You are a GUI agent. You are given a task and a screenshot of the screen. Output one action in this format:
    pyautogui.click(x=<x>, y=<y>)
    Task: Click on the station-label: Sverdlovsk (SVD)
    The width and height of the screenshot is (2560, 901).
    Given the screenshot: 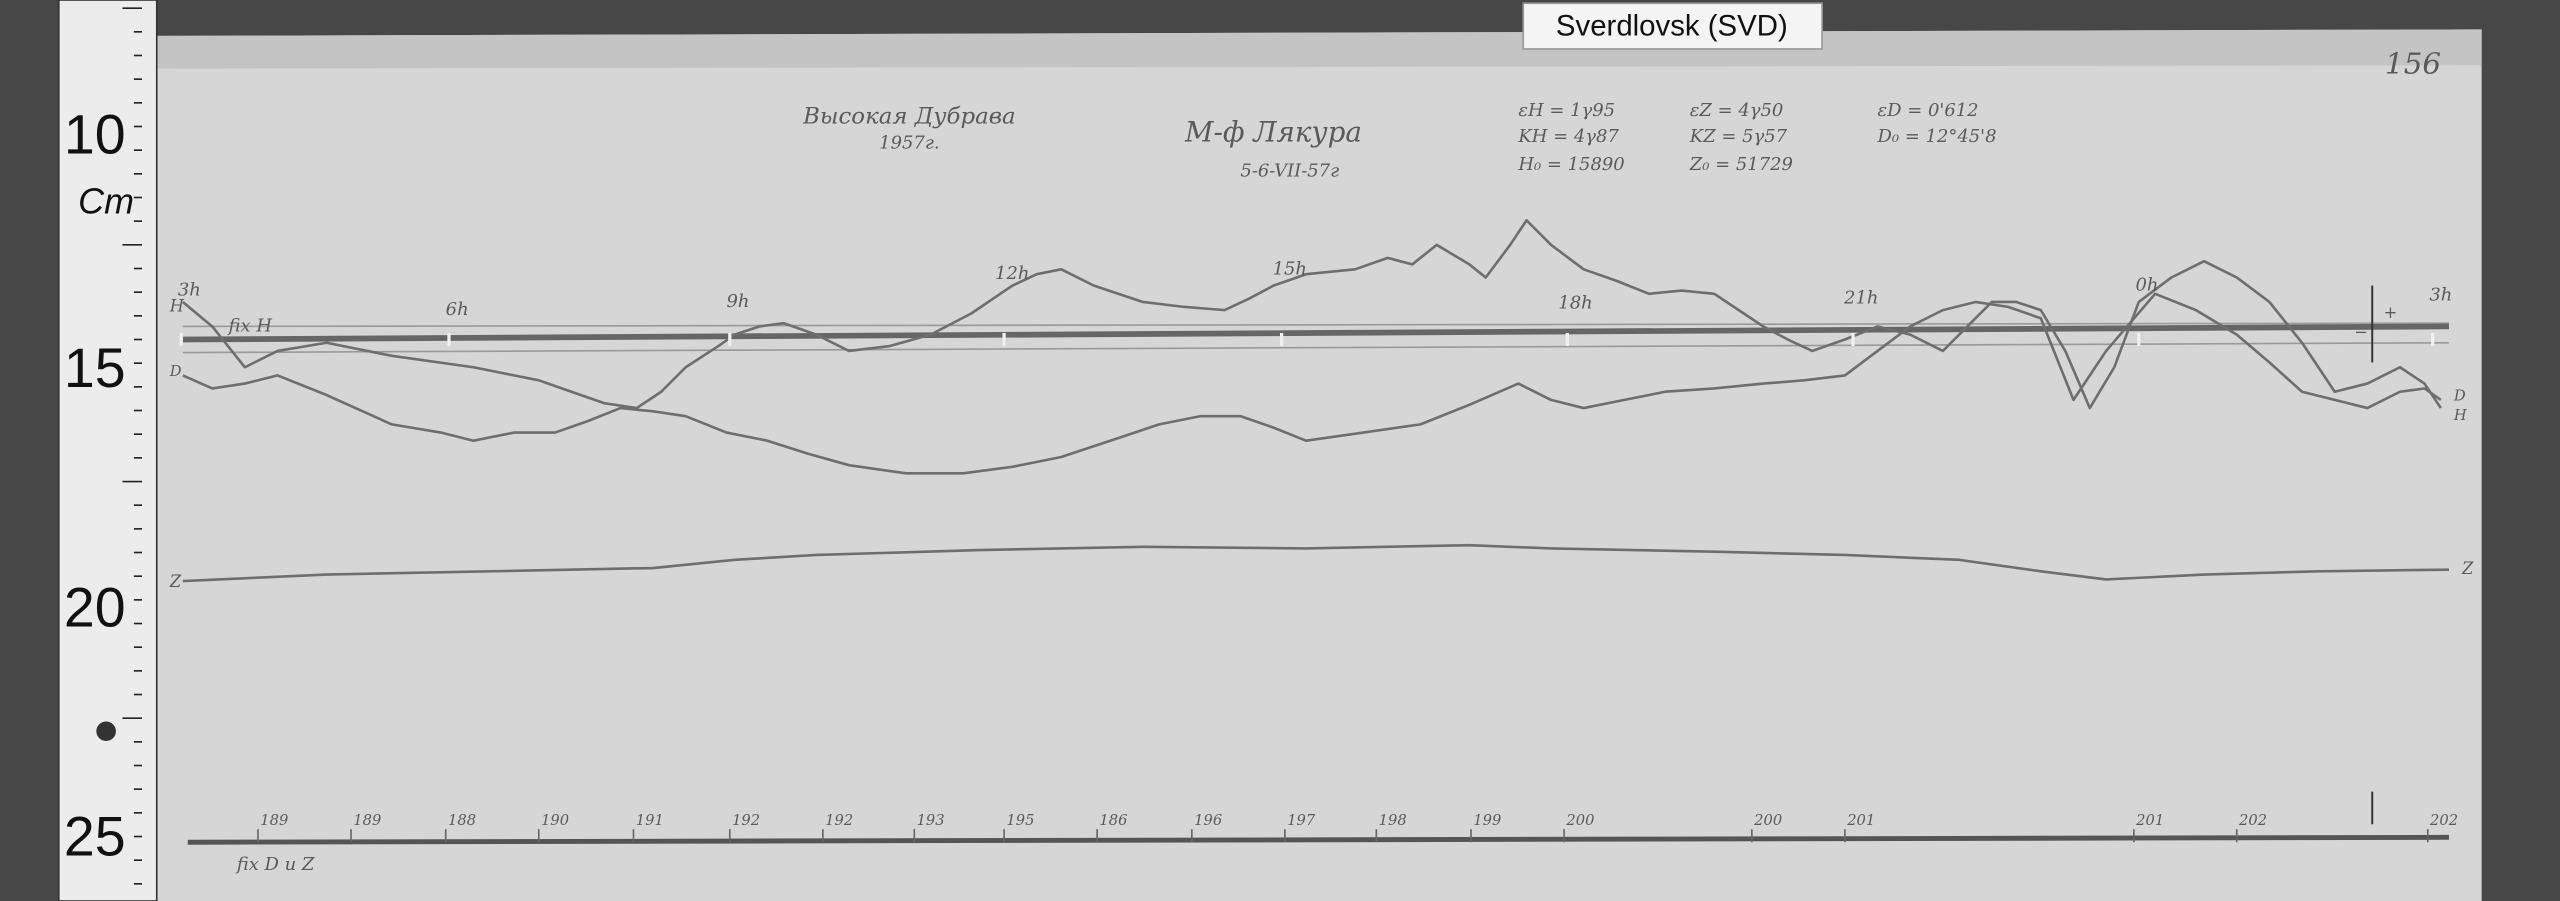 What is the action you would take?
    pyautogui.click(x=1672, y=26)
    